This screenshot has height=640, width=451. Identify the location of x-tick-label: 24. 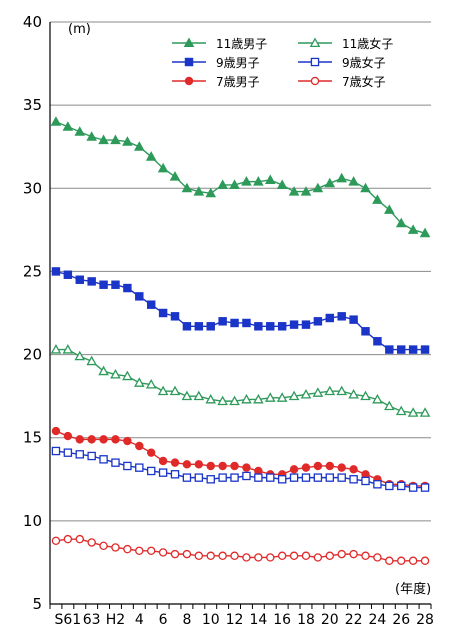
(378, 620).